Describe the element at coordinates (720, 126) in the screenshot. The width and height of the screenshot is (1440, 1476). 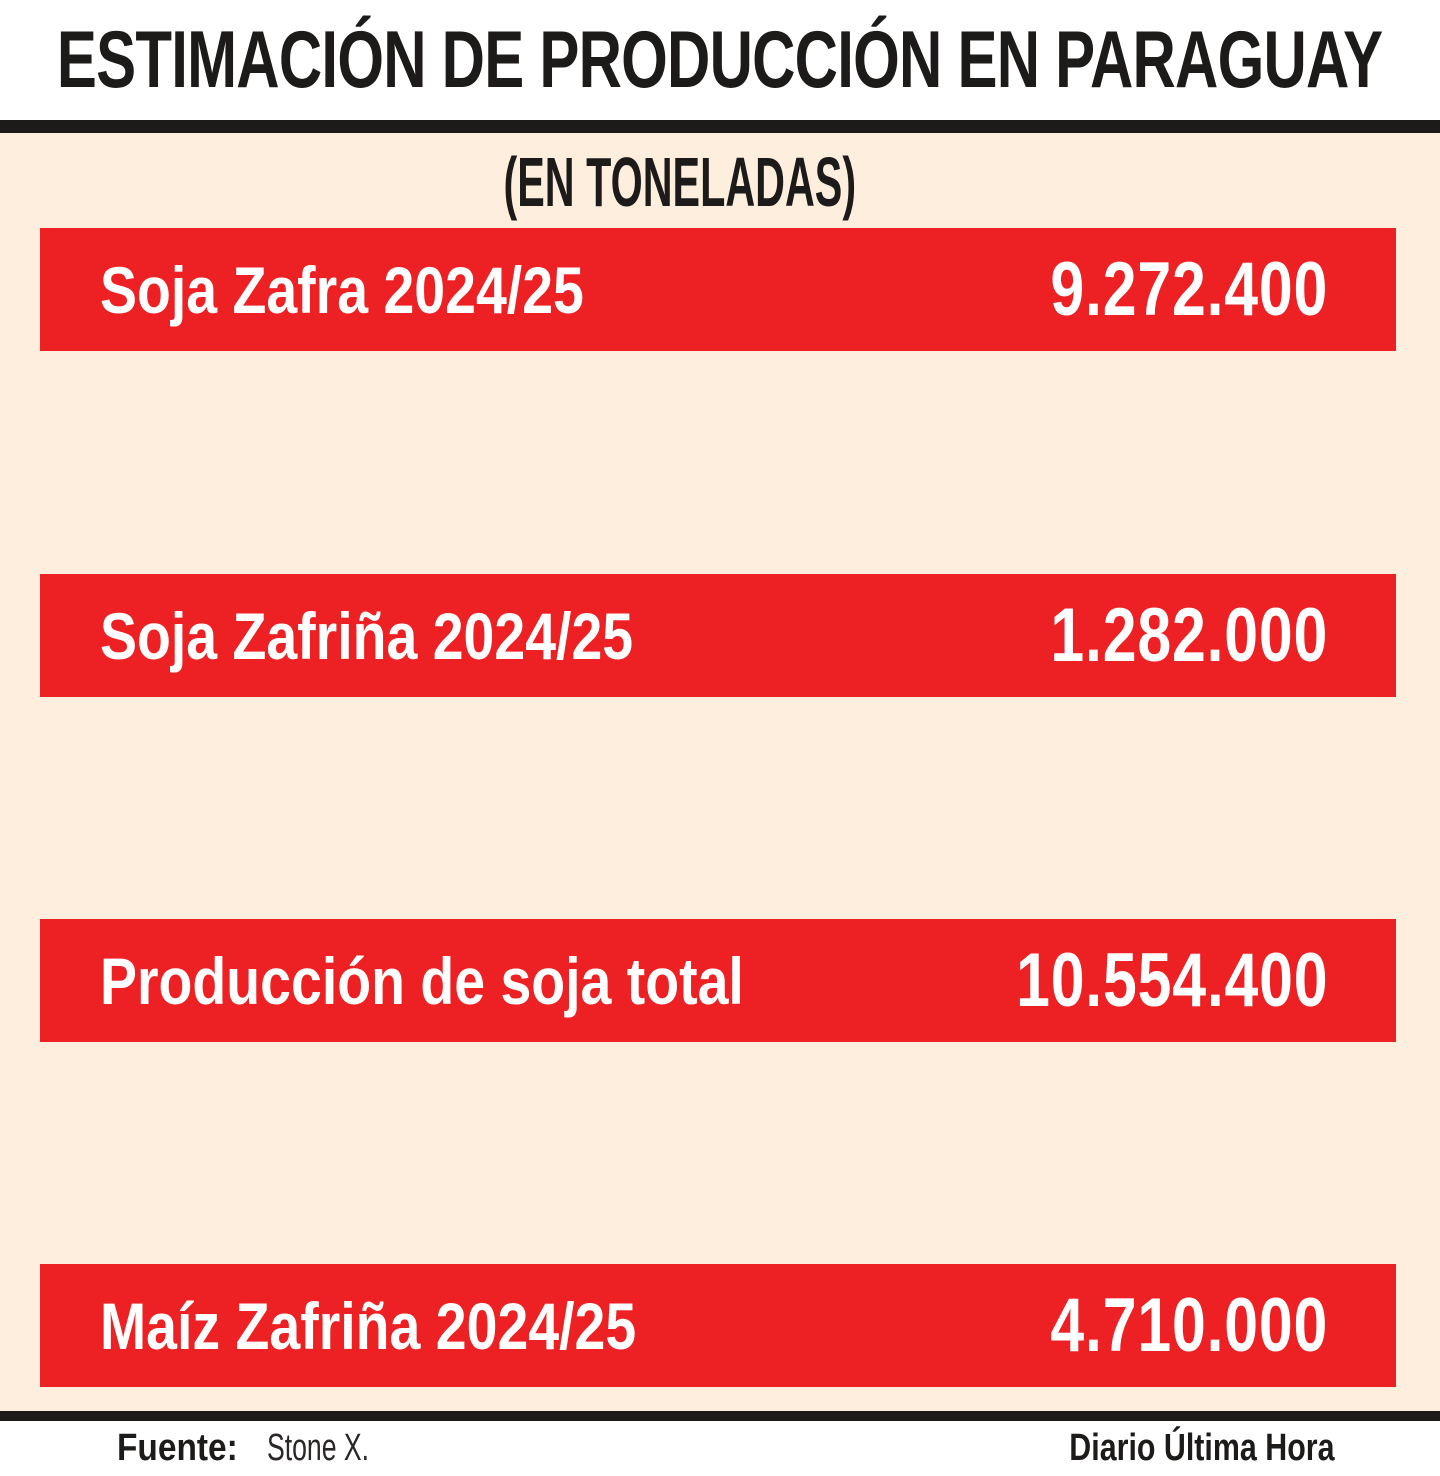
I see `top-divider-rule` at that location.